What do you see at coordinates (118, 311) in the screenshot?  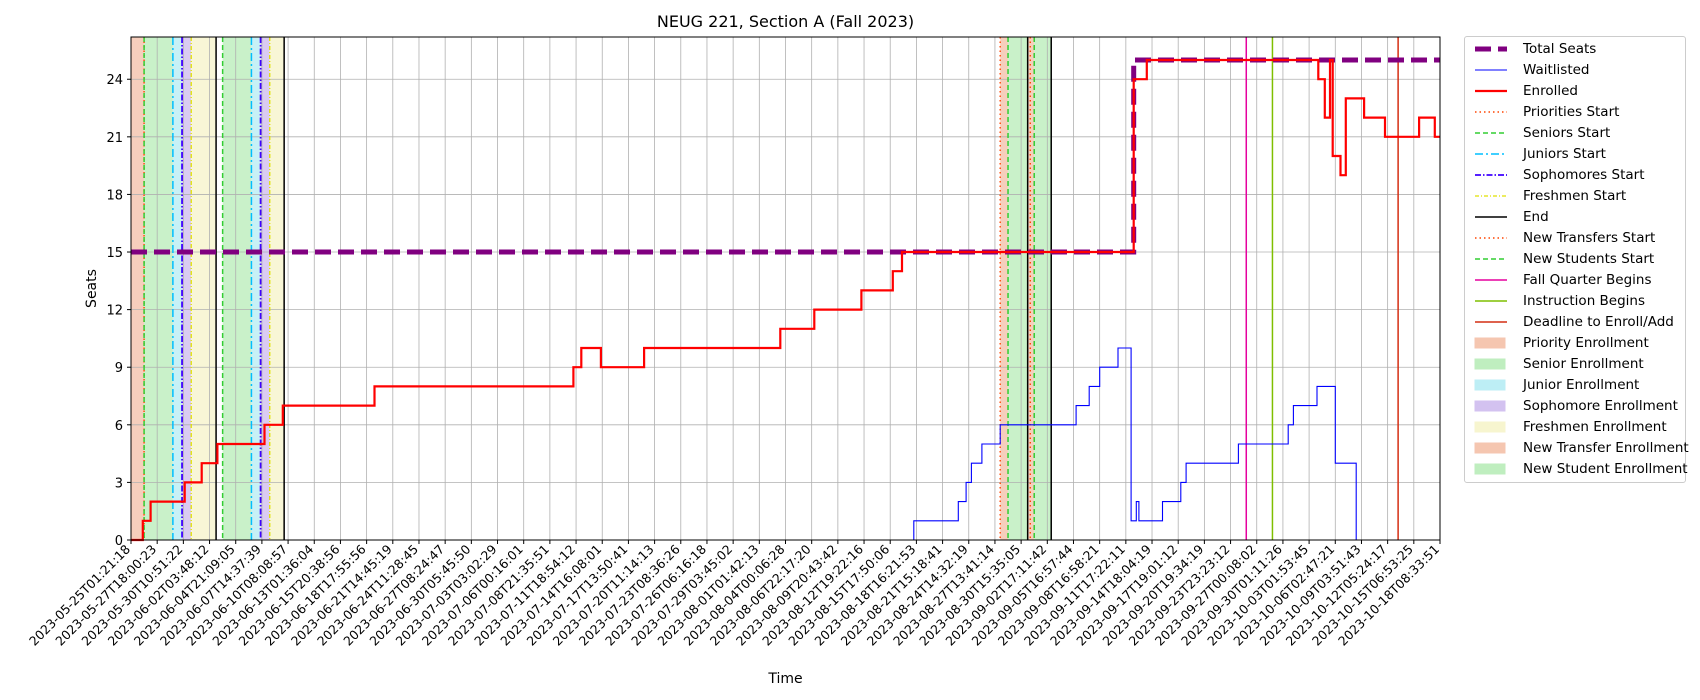 I see `y-axis-ticks: 0 3 6 9 12 15 18 21 24` at bounding box center [118, 311].